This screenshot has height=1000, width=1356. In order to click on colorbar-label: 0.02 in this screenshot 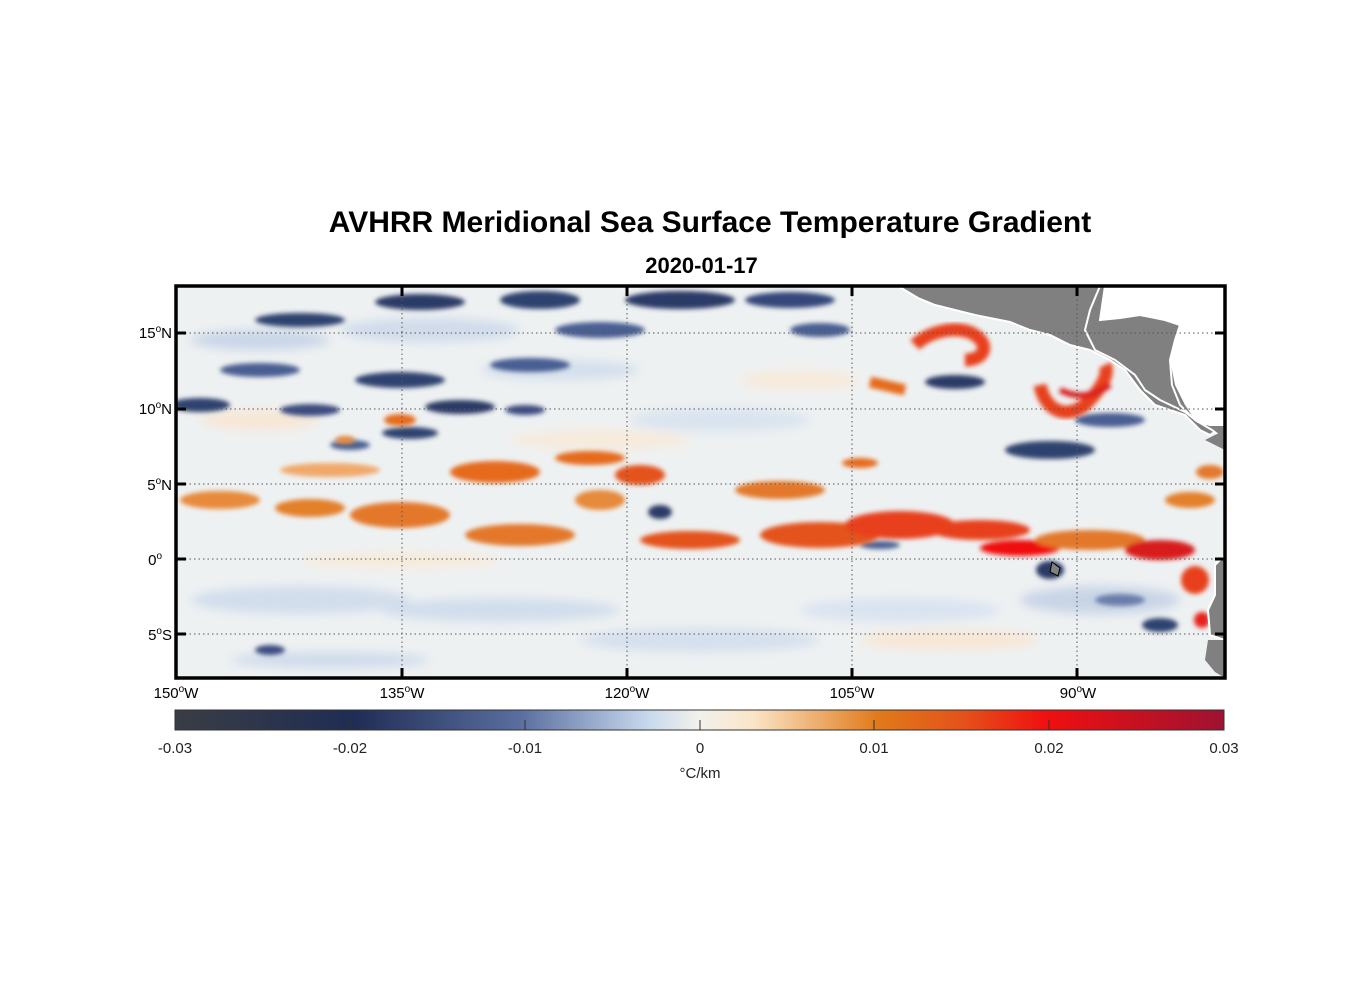, I will do `click(1049, 748)`.